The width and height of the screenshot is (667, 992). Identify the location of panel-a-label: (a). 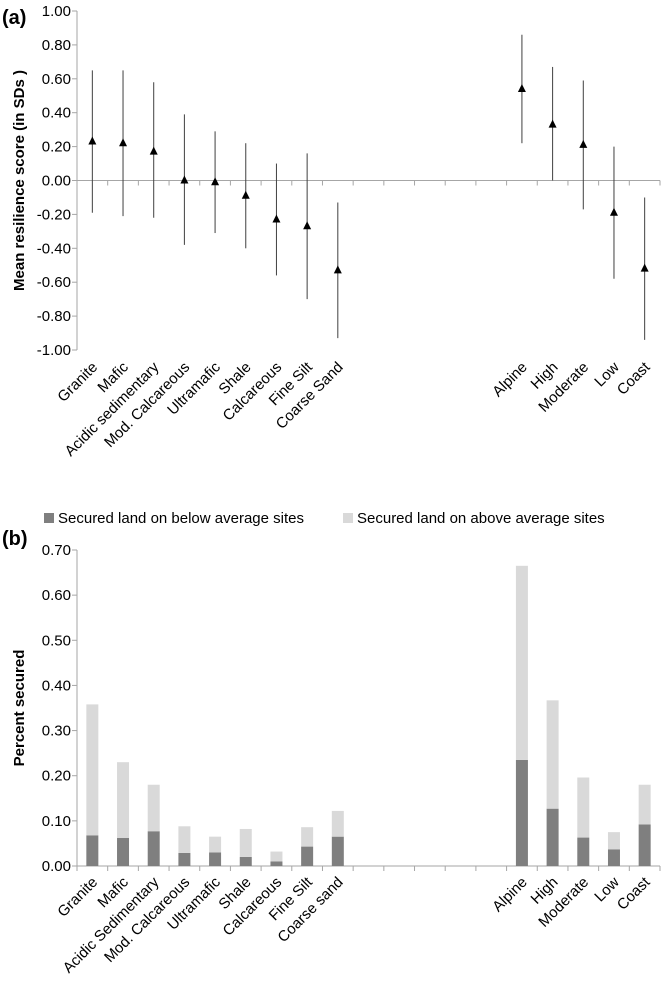
(14, 18).